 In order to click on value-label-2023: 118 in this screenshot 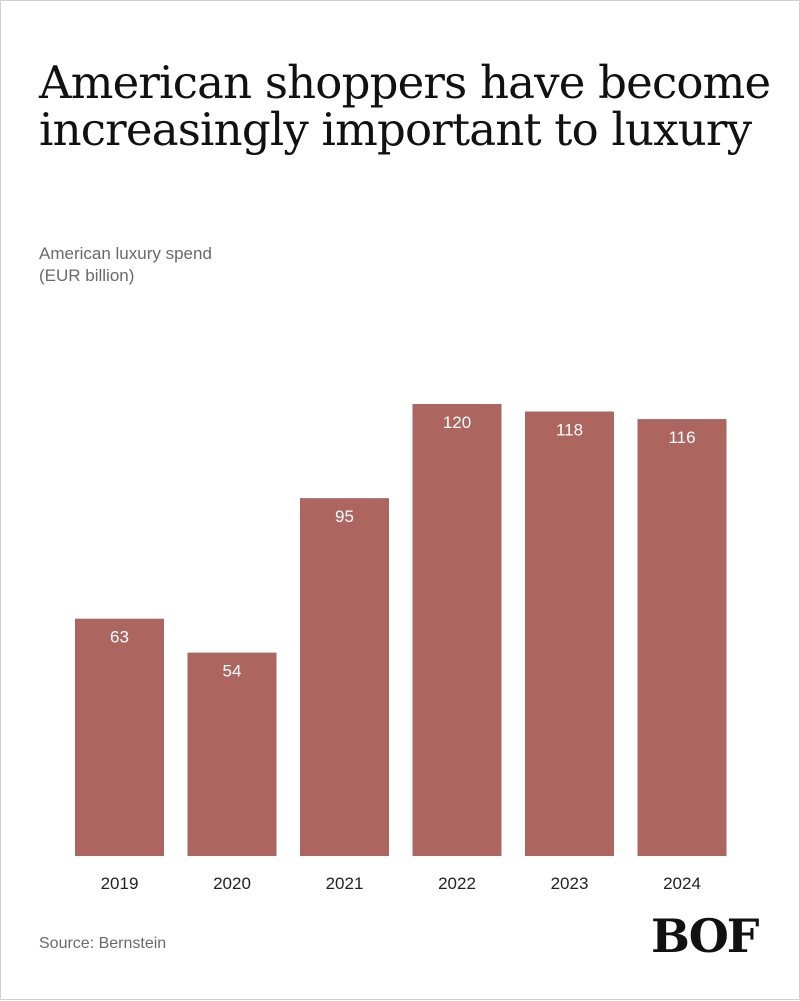, I will do `click(569, 430)`.